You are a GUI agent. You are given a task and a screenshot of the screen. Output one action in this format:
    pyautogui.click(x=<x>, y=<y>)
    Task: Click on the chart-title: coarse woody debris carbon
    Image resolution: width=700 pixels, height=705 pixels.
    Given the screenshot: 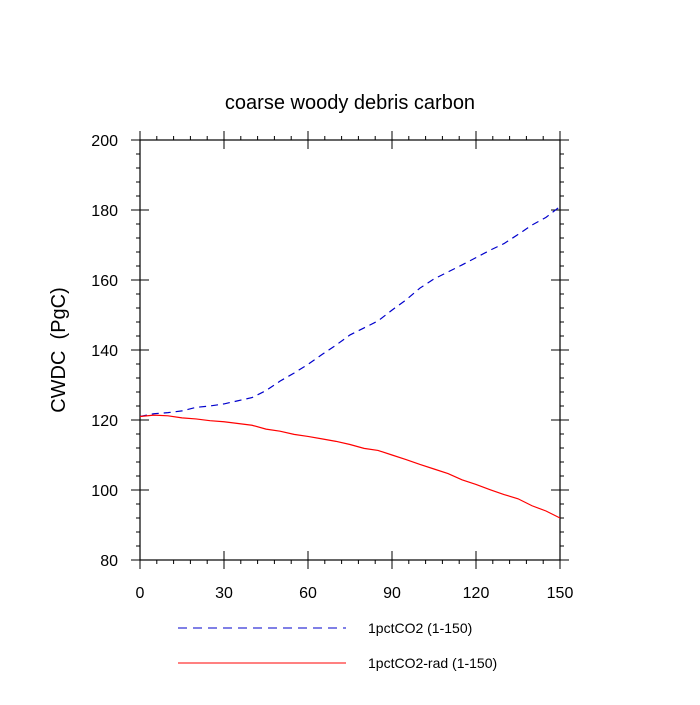 What is the action you would take?
    pyautogui.click(x=350, y=103)
    